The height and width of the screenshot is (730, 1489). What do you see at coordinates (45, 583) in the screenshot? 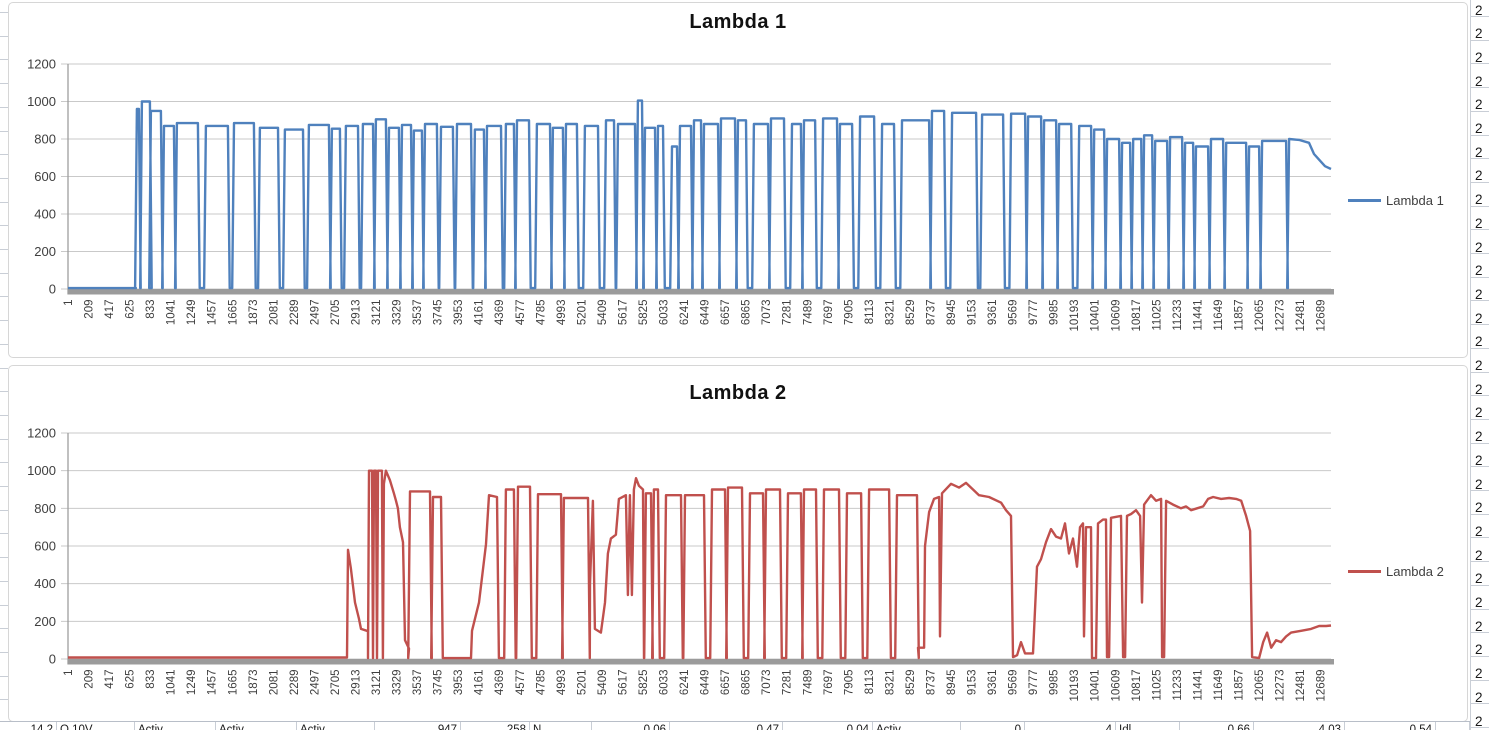
I see `y-axis-label: 400` at bounding box center [45, 583].